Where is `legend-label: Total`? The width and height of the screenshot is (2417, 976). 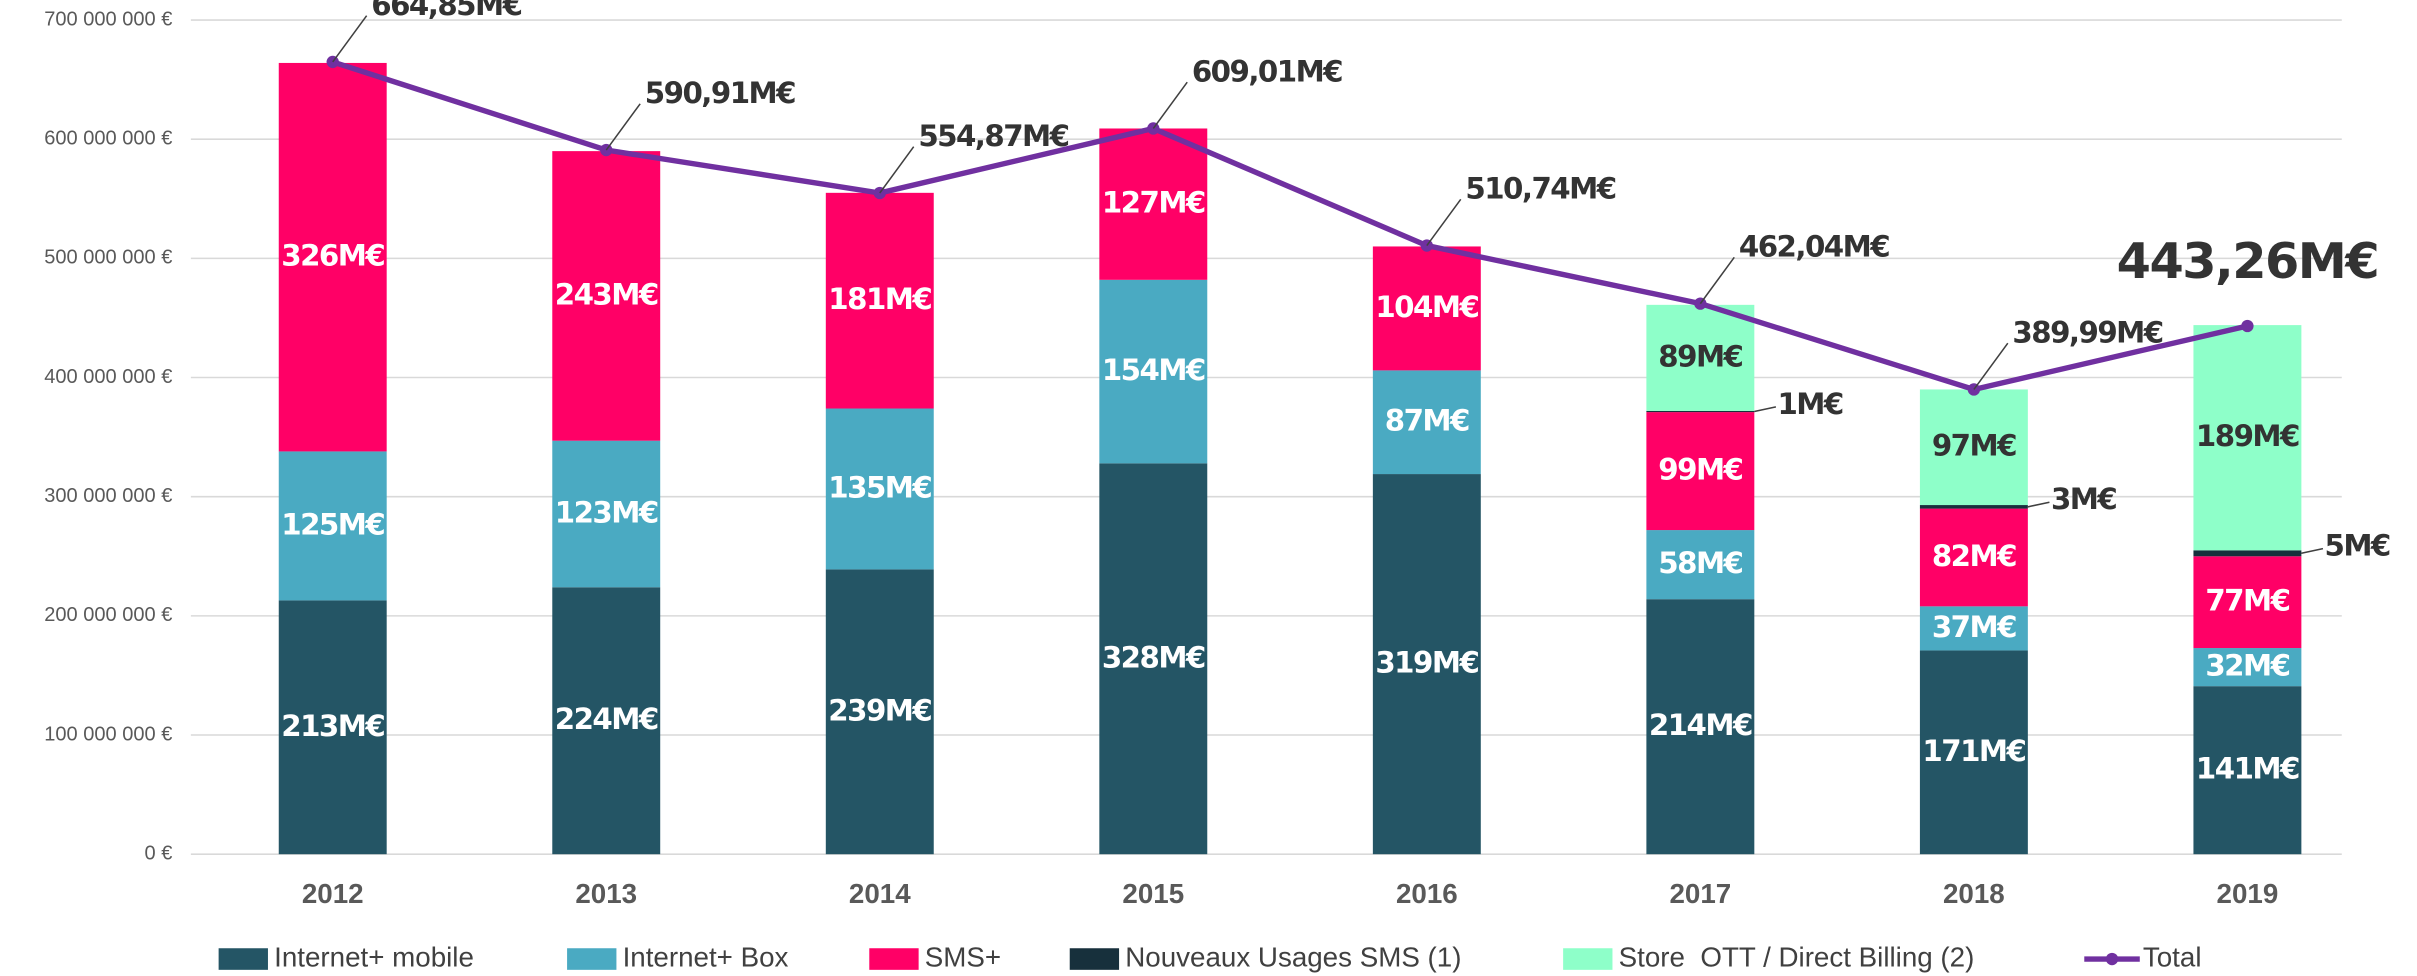
legend-label: Total is located at coordinates (2172, 956).